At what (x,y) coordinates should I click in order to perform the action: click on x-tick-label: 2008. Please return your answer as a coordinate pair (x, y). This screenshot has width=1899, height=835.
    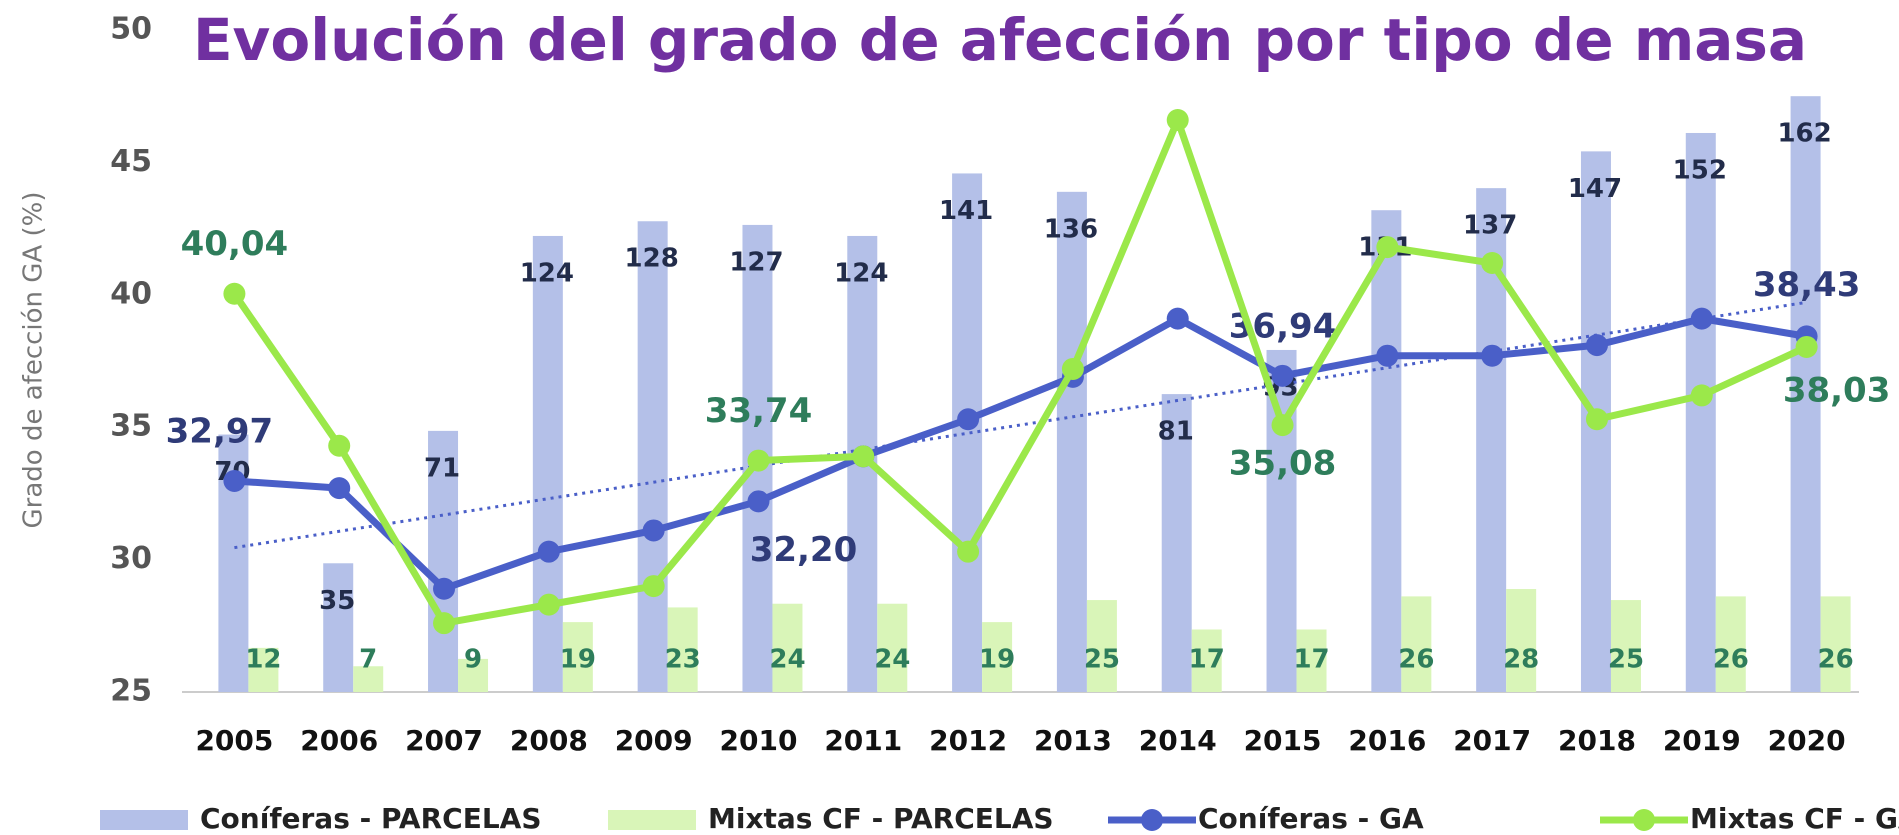
    Looking at the image, I should click on (549, 740).